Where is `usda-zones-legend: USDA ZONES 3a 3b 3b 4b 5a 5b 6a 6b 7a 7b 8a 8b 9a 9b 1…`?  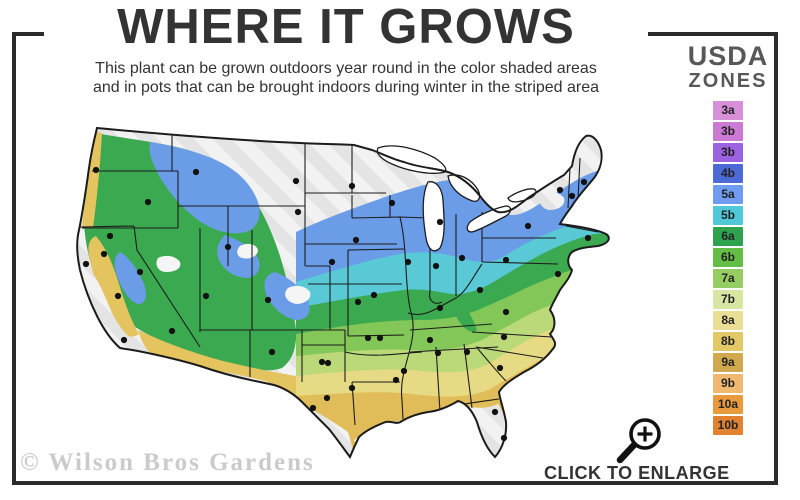 usda-zones-legend: USDA ZONES 3a 3b 3b 4b 5a 5b 6a 6b 7a 7b 8a 8b 9a 9b 1… is located at coordinates (728, 239).